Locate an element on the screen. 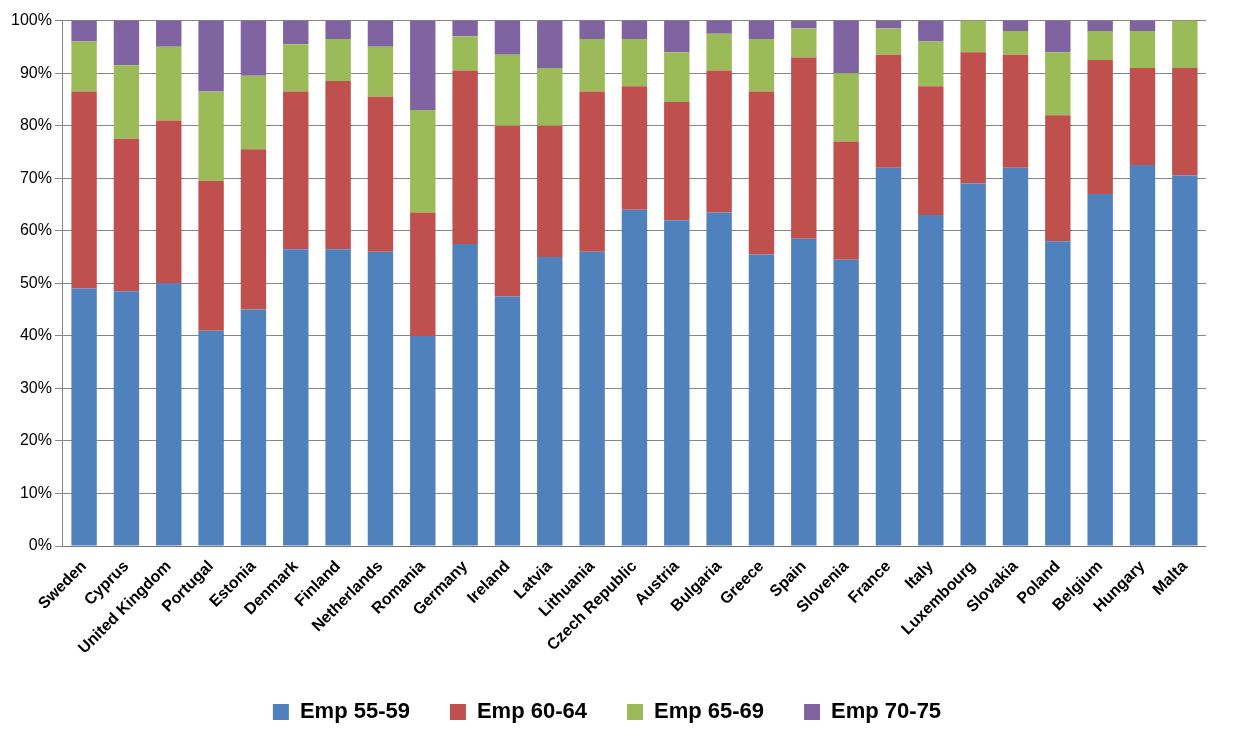 Image resolution: width=1234 pixels, height=745 pixels. y-tick-label: 30% is located at coordinates (35, 387).